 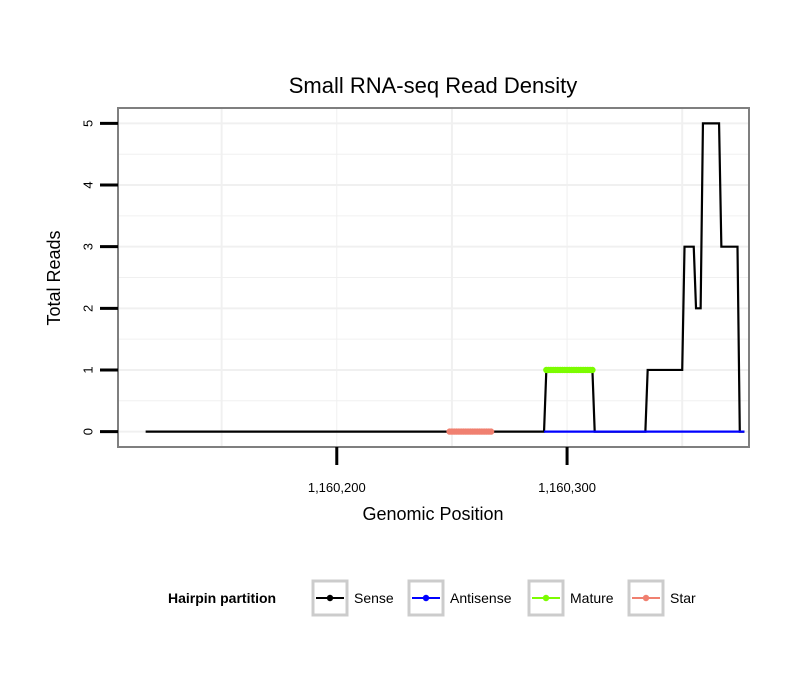 I want to click on legend-item-sense: Sense, so click(x=352, y=598).